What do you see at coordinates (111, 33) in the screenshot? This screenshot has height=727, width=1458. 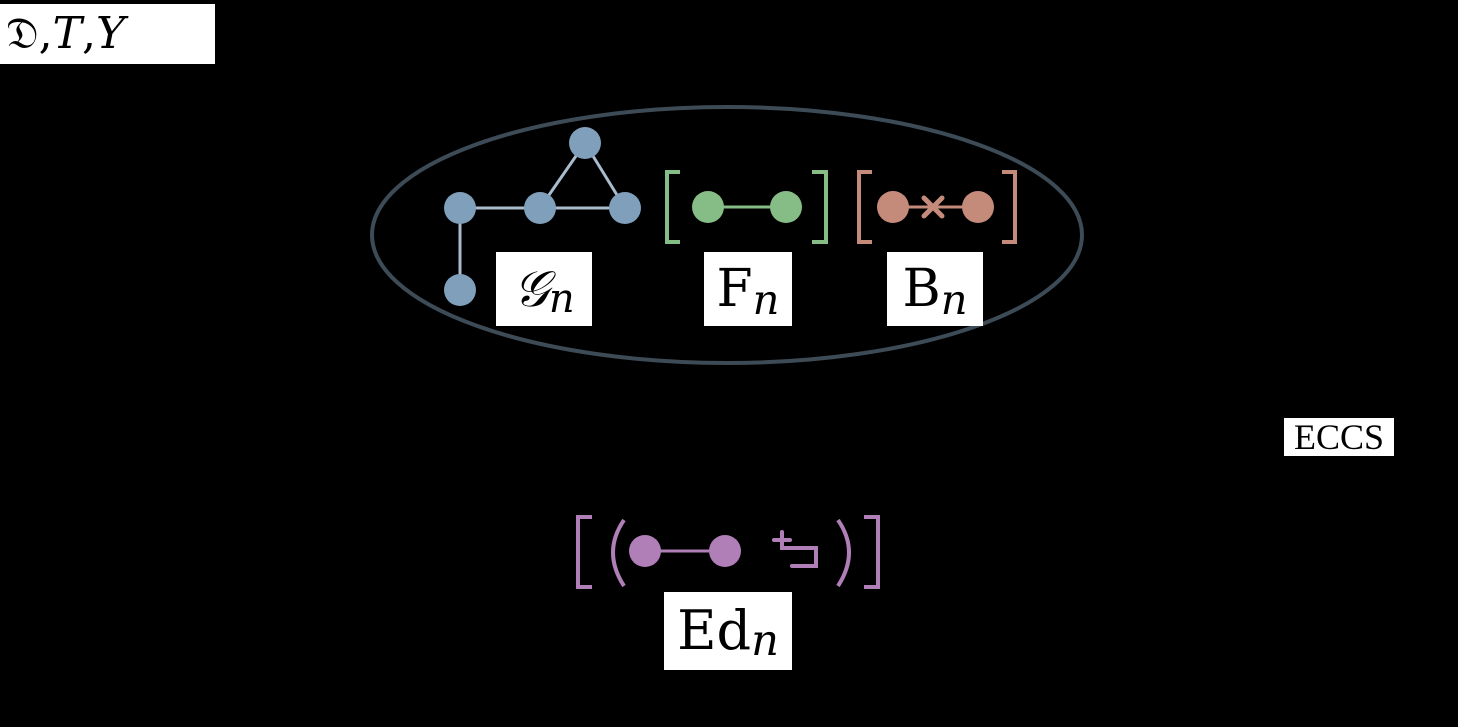 I see `outcome-symbol: Y` at bounding box center [111, 33].